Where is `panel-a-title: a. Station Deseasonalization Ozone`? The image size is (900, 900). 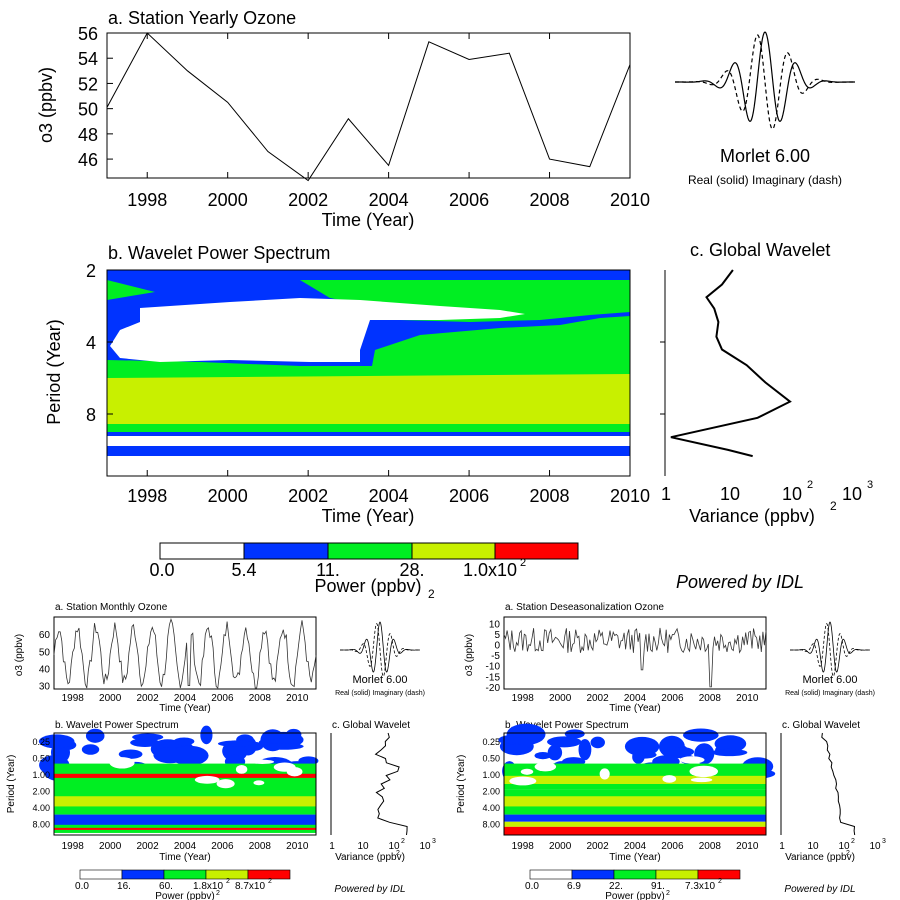
panel-a-title: a. Station Deseasonalization Ozone is located at coordinates (584, 607).